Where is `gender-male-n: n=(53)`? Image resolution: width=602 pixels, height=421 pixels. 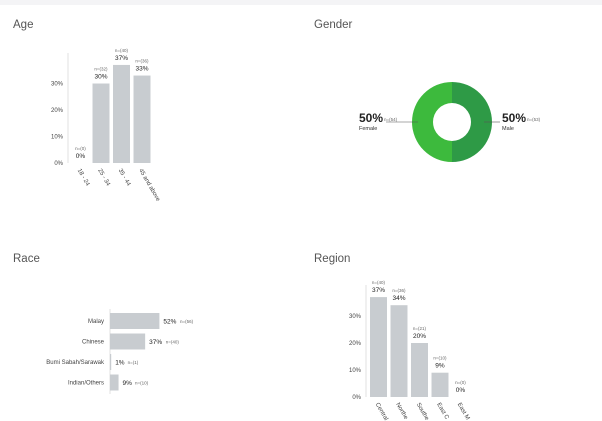
gender-male-n: n=(53) is located at coordinates (534, 119).